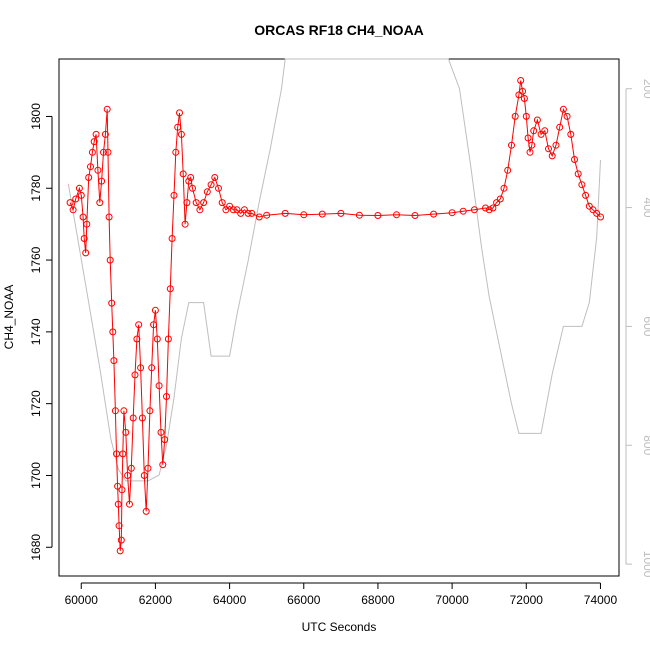  Describe the element at coordinates (36, 116) in the screenshot. I see `y-tick-label-1800: 1800` at that location.